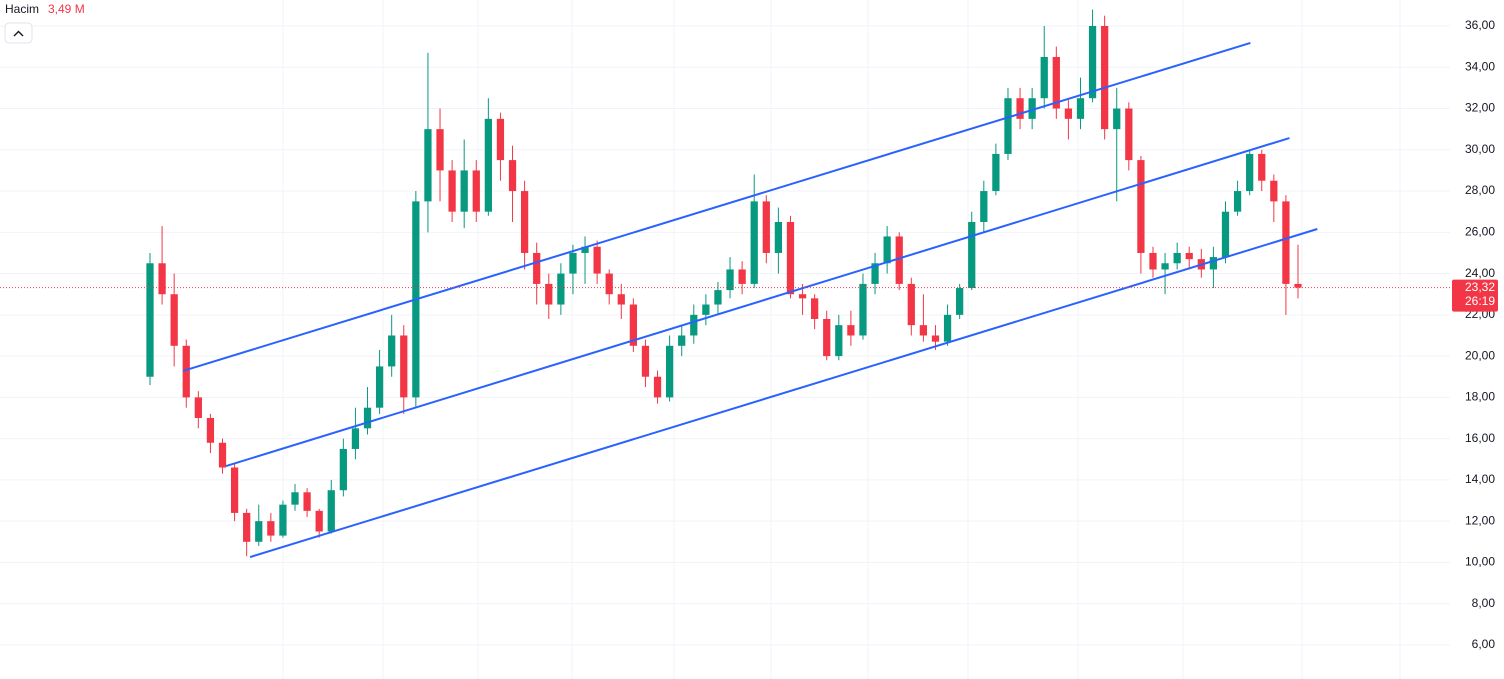 This screenshot has width=1504, height=679. I want to click on y-tick-label: 32,00, so click(1480, 108).